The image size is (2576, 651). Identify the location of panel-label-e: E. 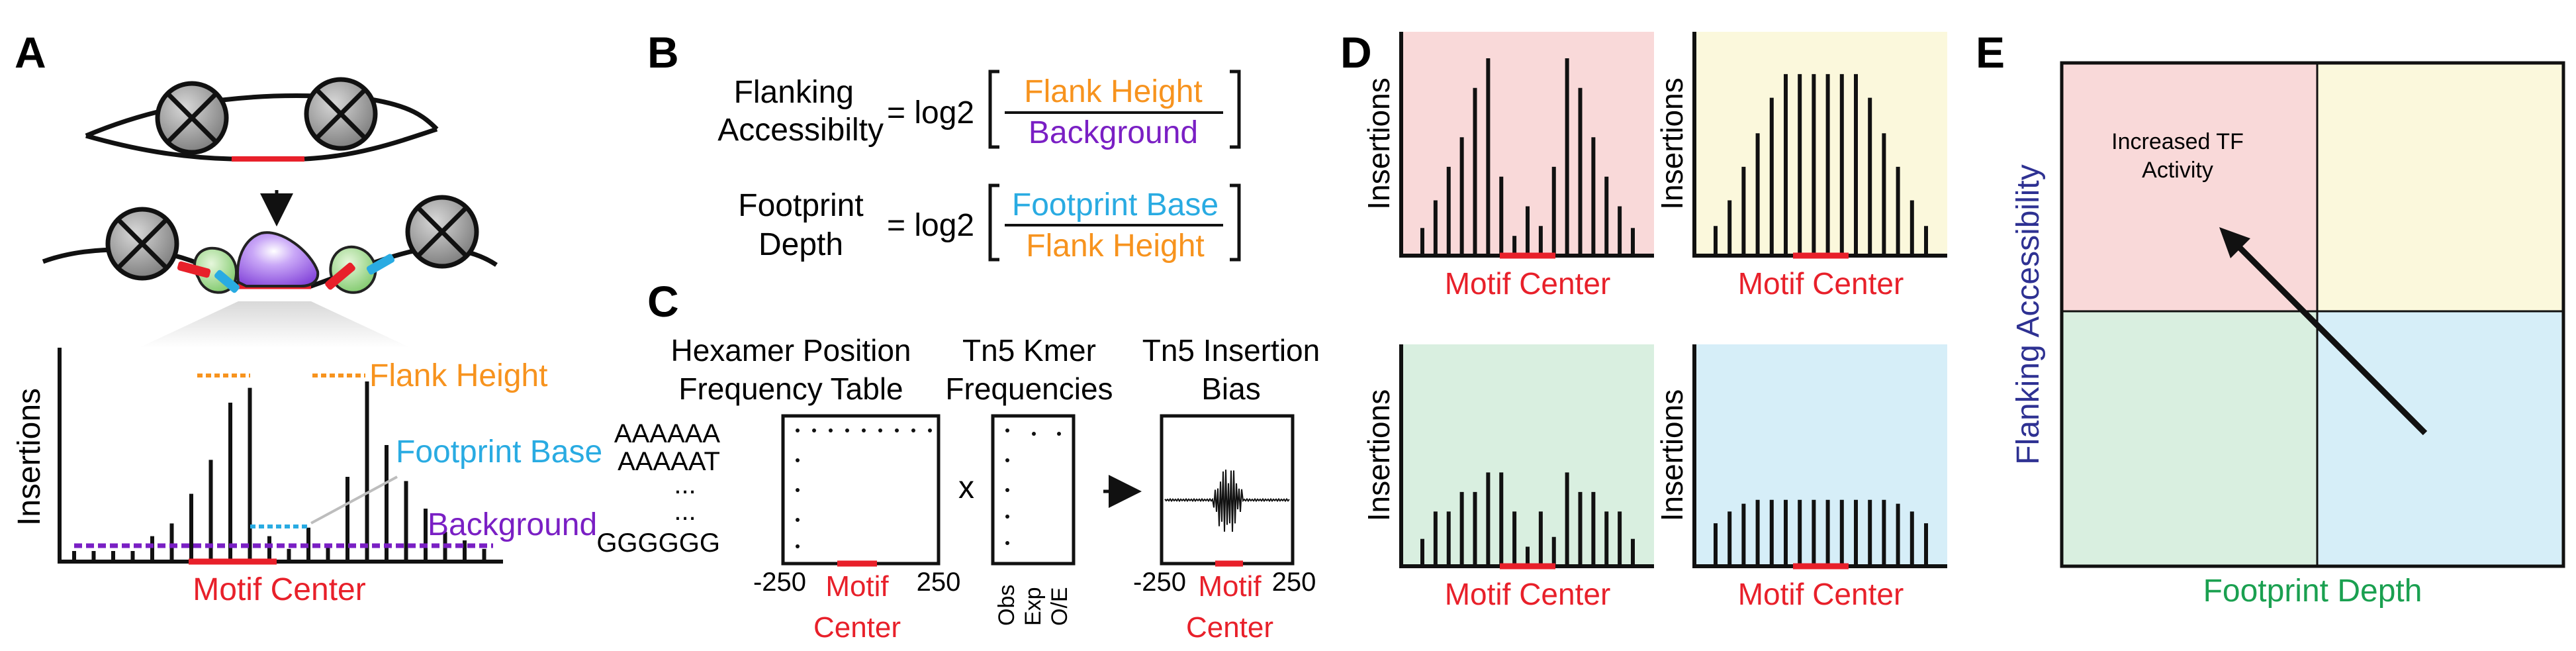
(1990, 53).